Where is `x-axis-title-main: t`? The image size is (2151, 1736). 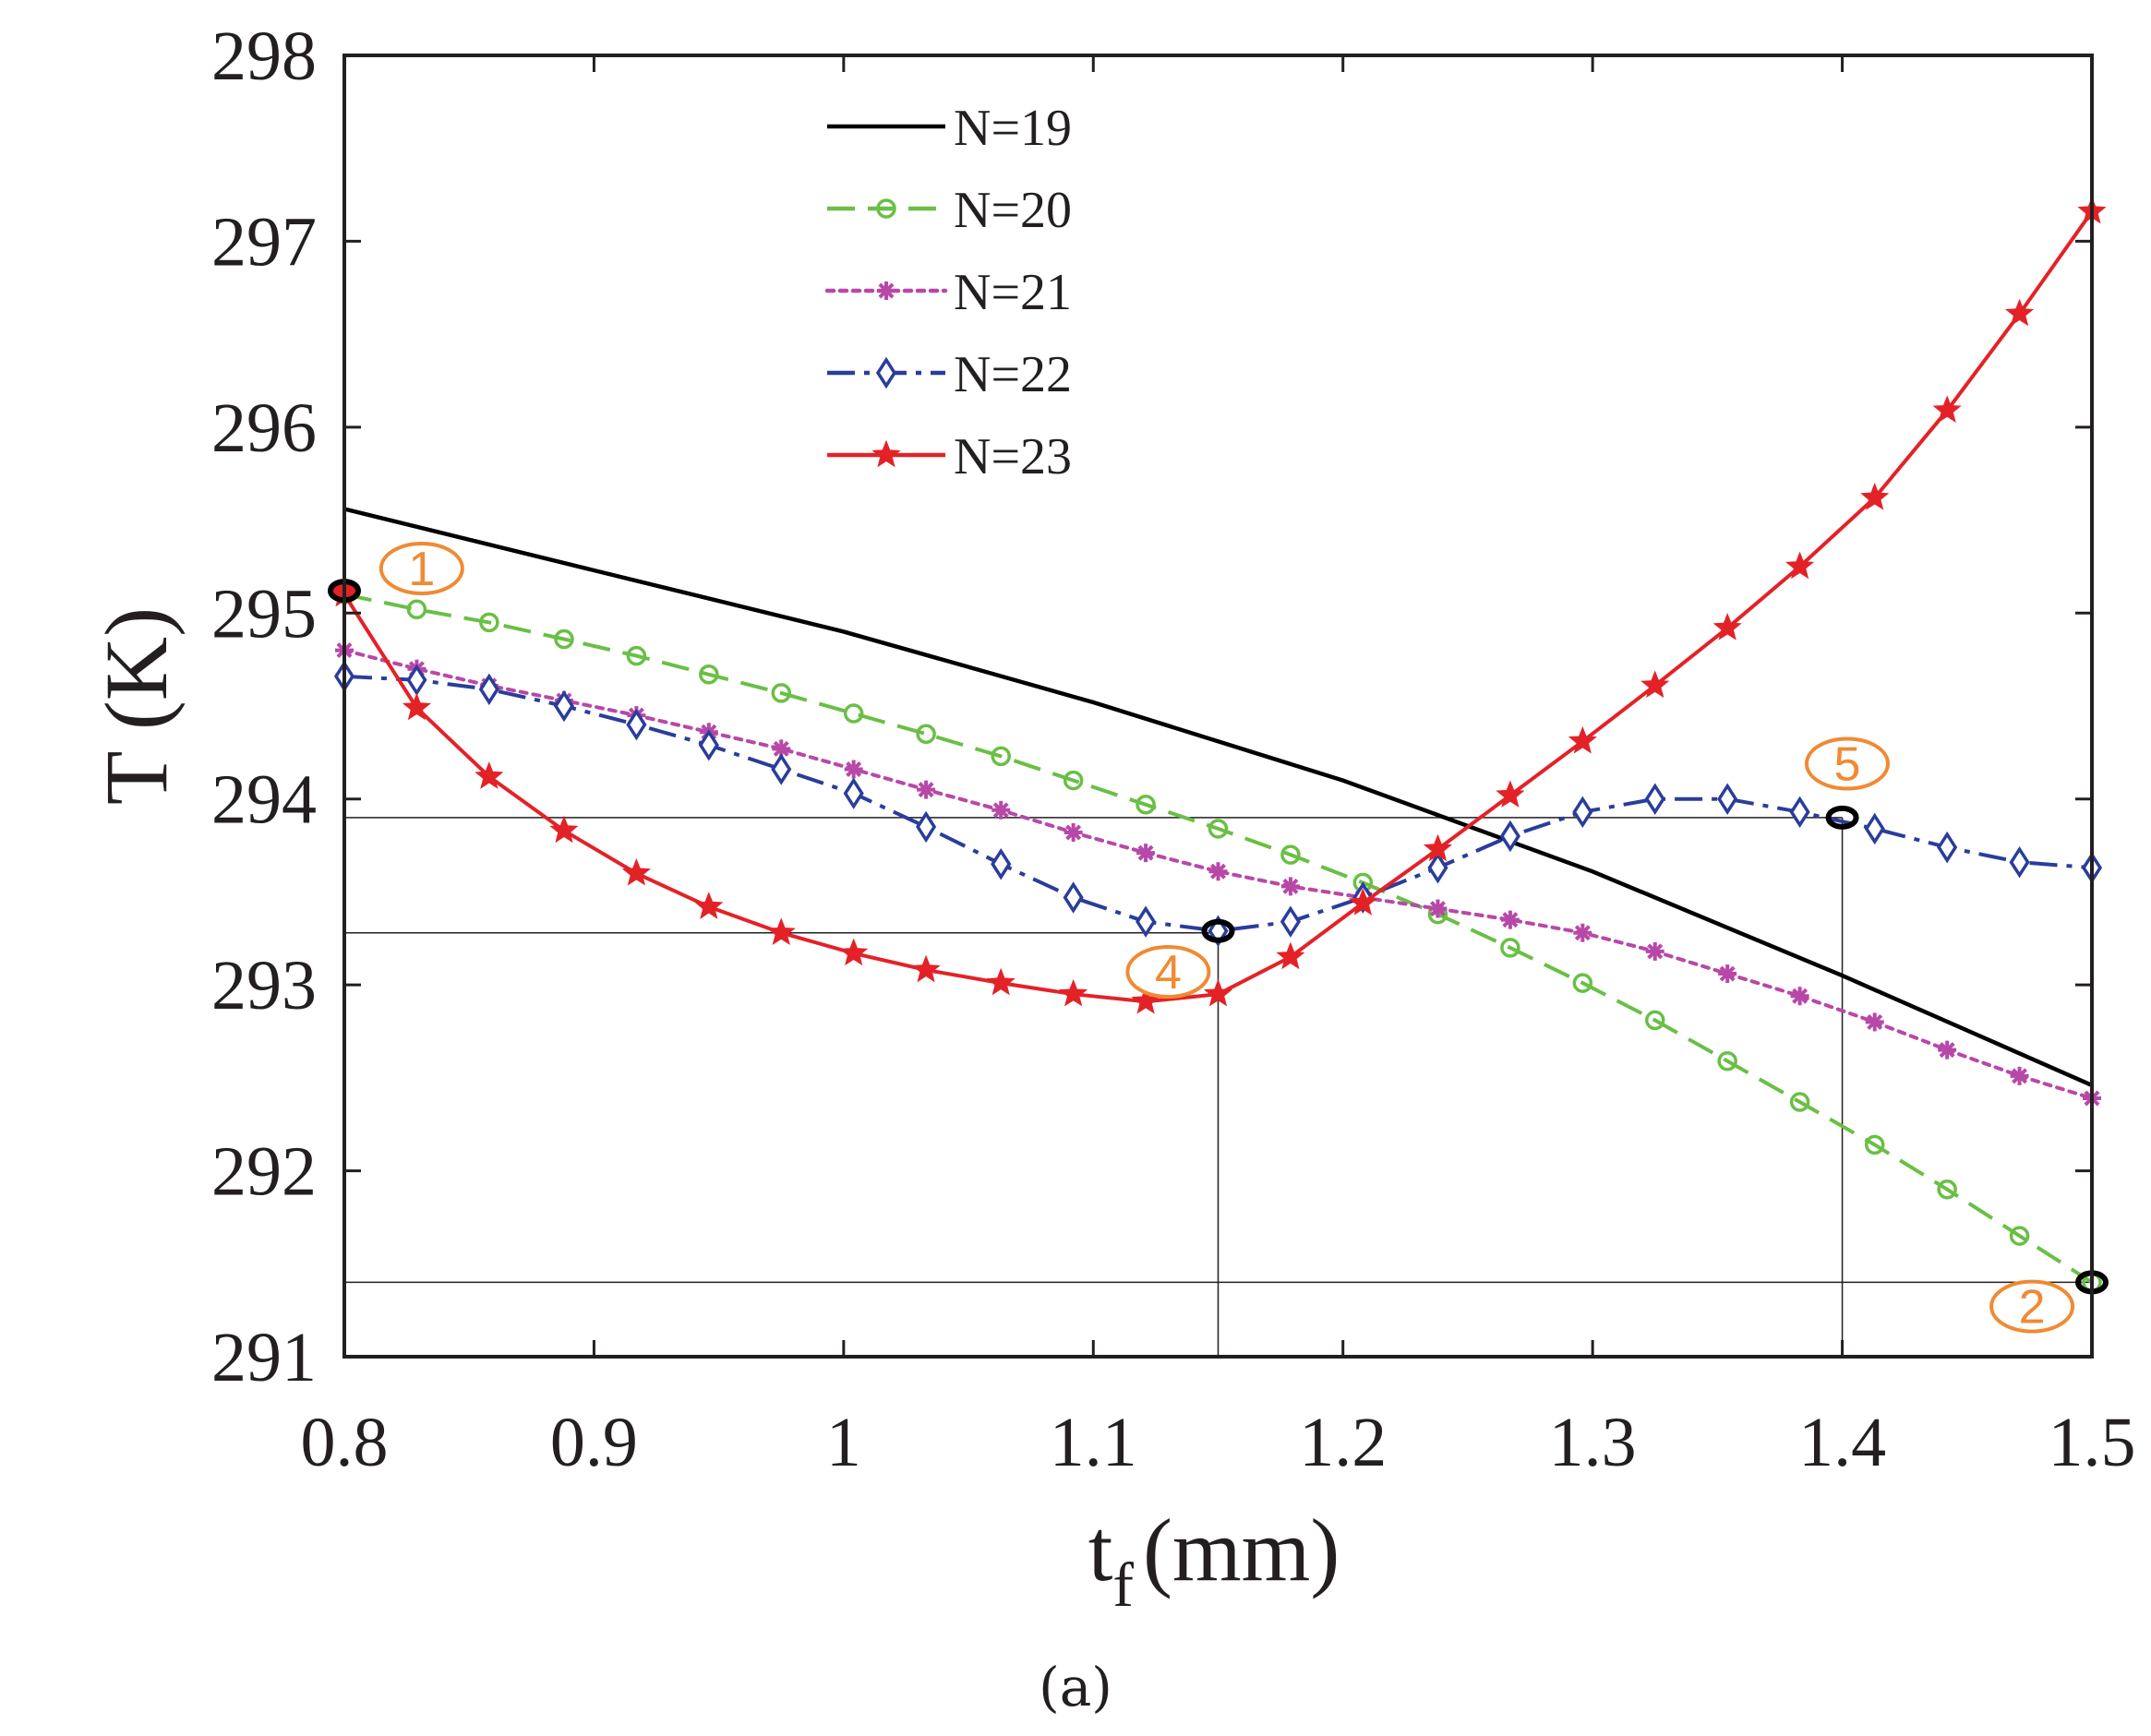
x-axis-title-main: t is located at coordinates (1100, 1550).